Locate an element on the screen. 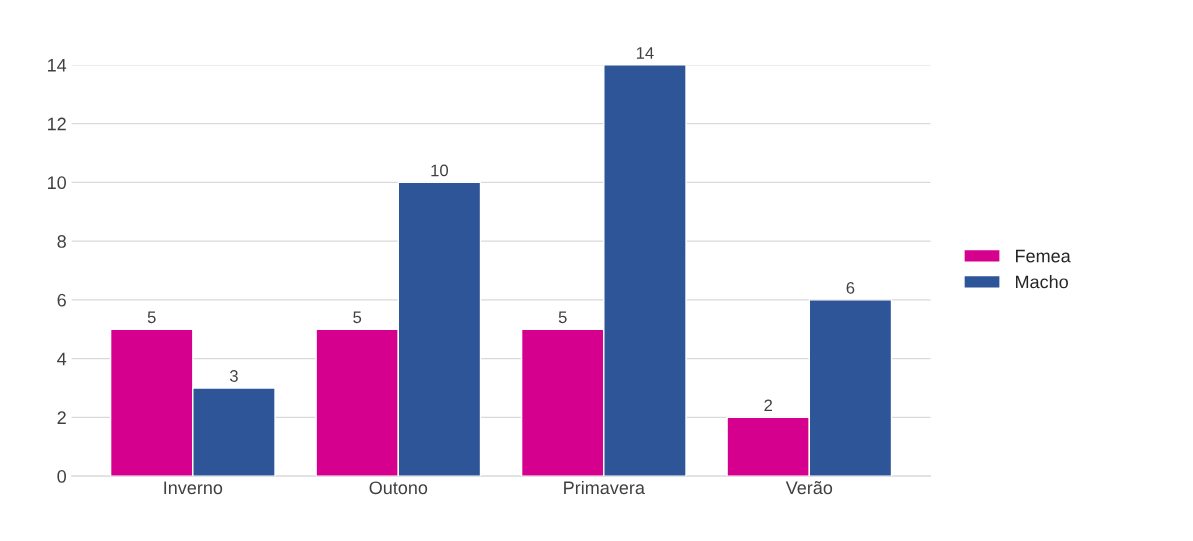  legend-label: Femea is located at coordinates (1043, 256).